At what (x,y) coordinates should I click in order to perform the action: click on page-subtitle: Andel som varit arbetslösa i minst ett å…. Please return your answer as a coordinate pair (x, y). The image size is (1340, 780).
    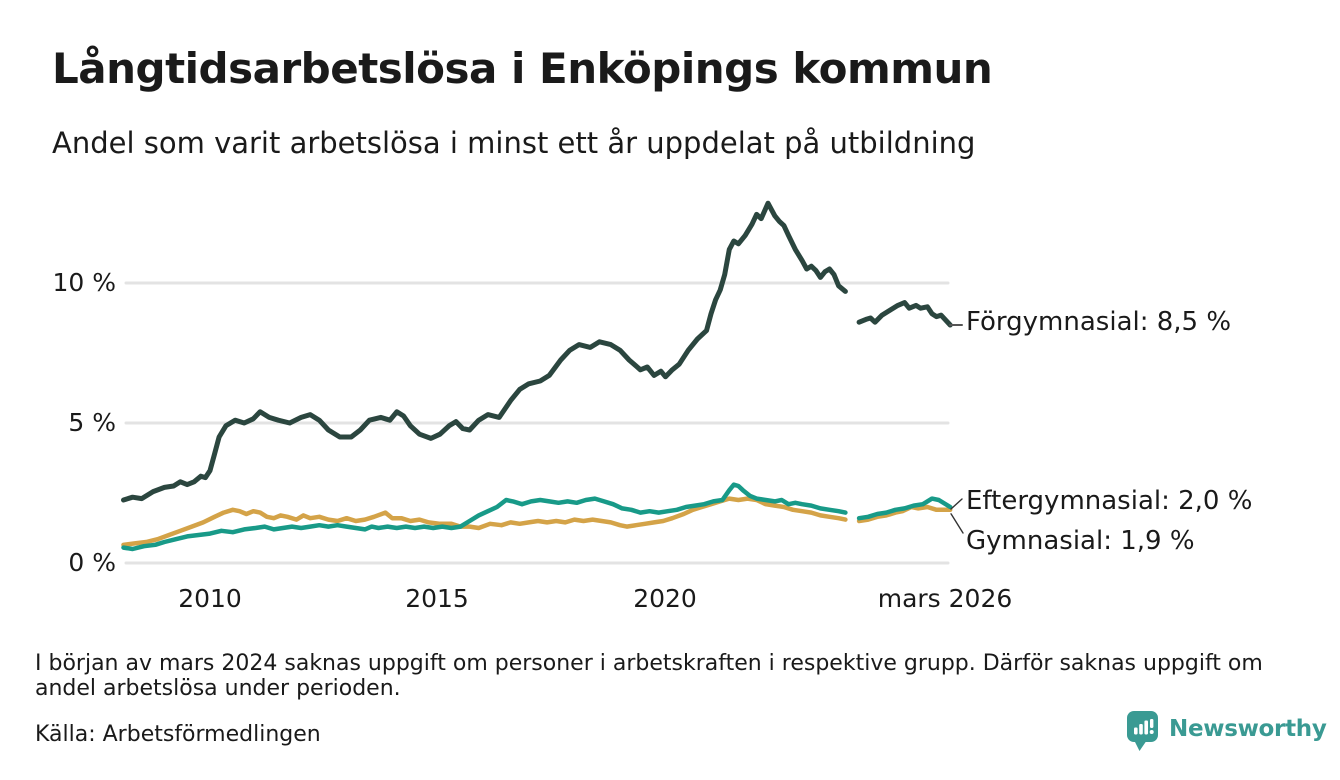
    Looking at the image, I should click on (514, 143).